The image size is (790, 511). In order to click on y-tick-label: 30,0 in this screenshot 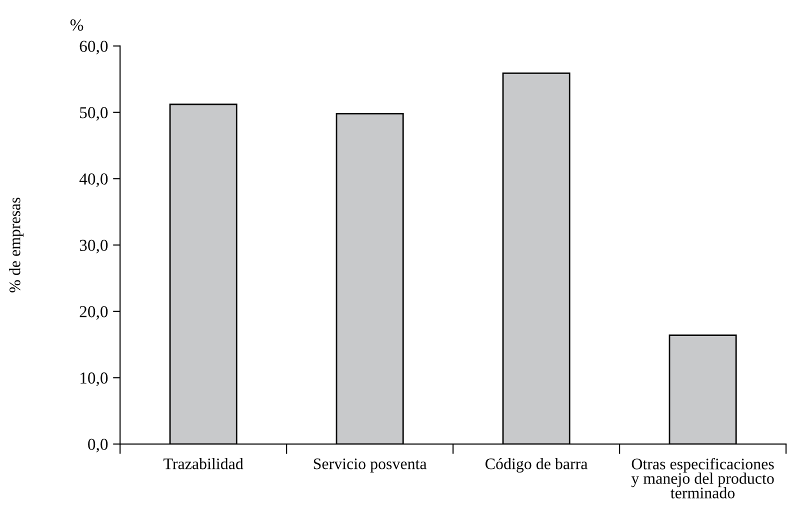, I will do `click(94, 247)`.